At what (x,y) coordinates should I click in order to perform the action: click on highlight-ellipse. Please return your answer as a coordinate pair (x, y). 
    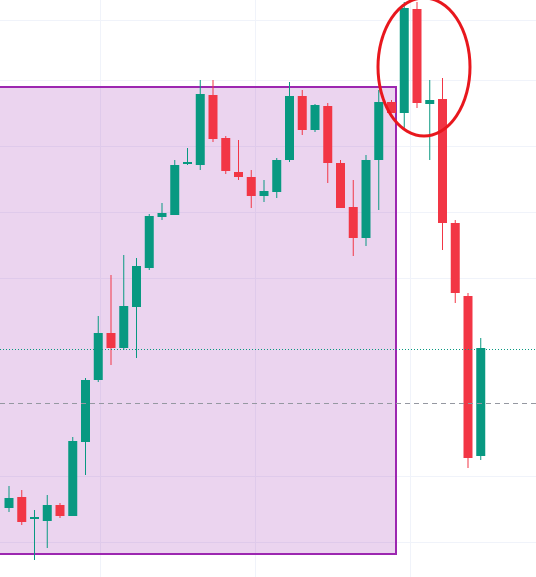
    Looking at the image, I should click on (424, 69).